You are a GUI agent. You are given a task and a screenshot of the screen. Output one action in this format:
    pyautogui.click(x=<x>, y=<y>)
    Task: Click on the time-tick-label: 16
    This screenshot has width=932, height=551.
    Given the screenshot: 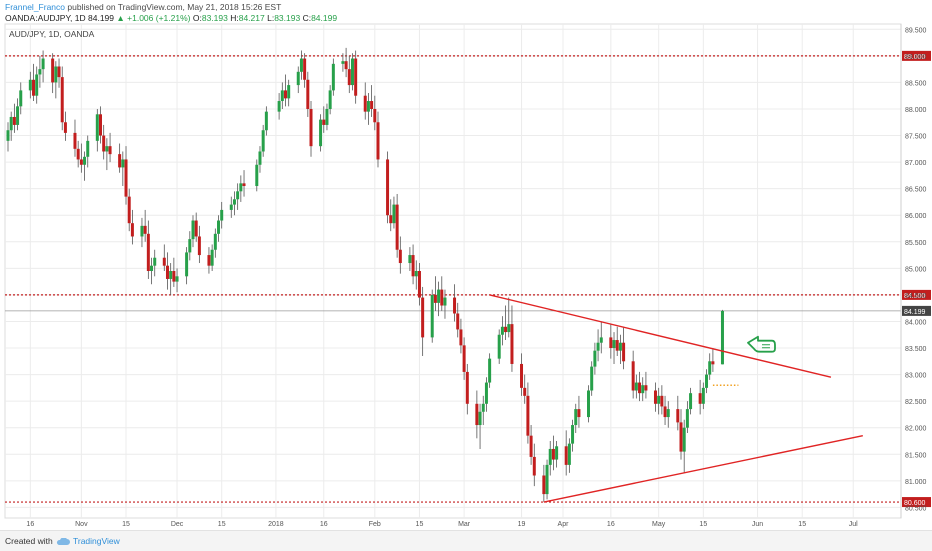 What is the action you would take?
    pyautogui.click(x=611, y=524)
    